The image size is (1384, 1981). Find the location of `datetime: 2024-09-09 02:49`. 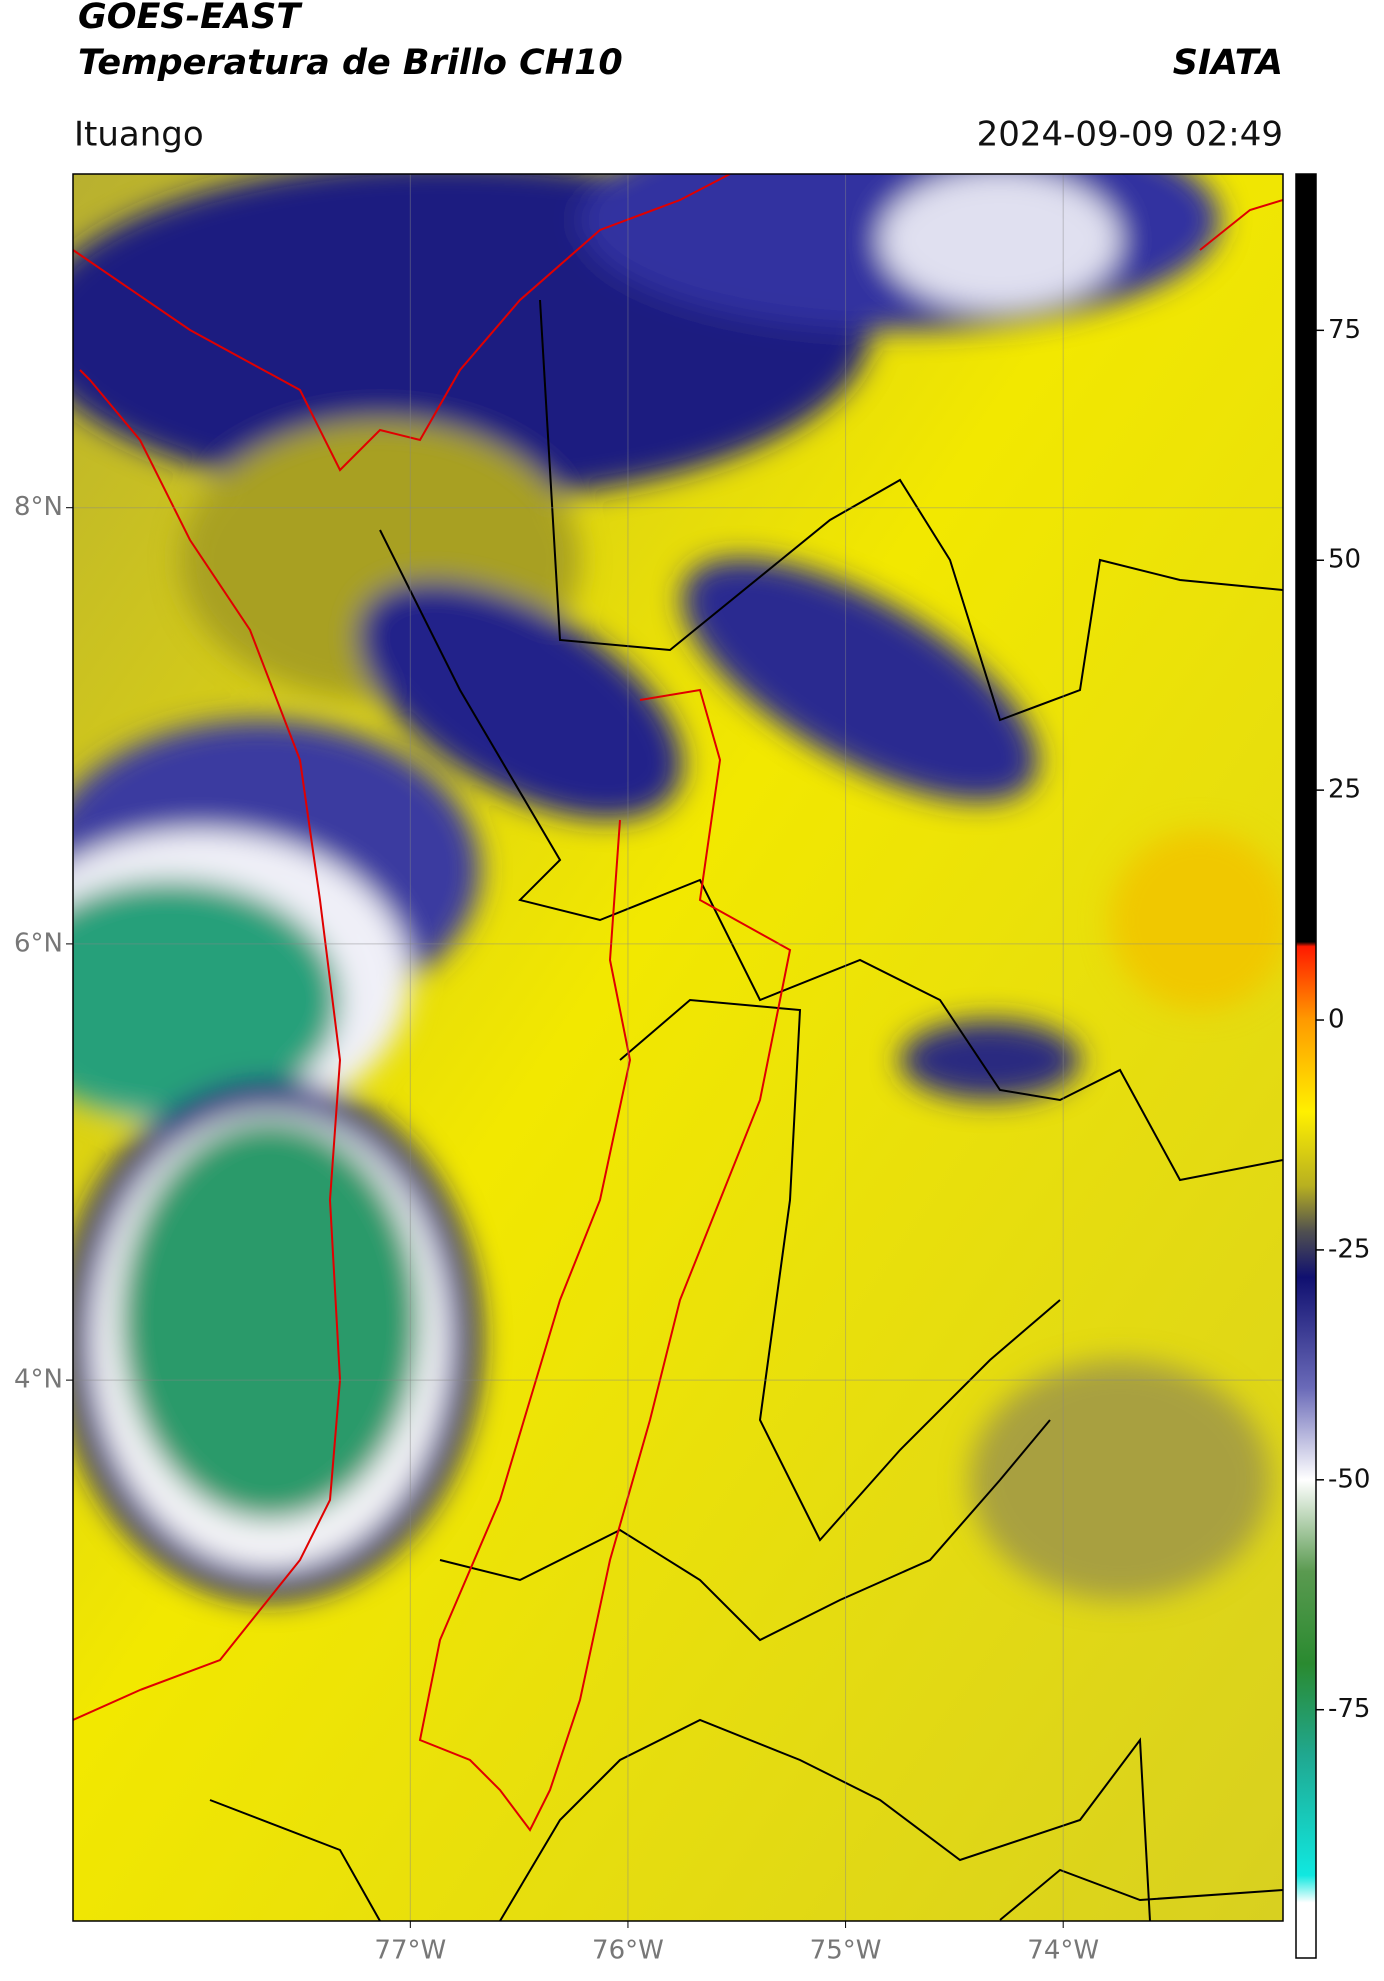

datetime: 2024-09-09 02:49 is located at coordinates (1130, 135).